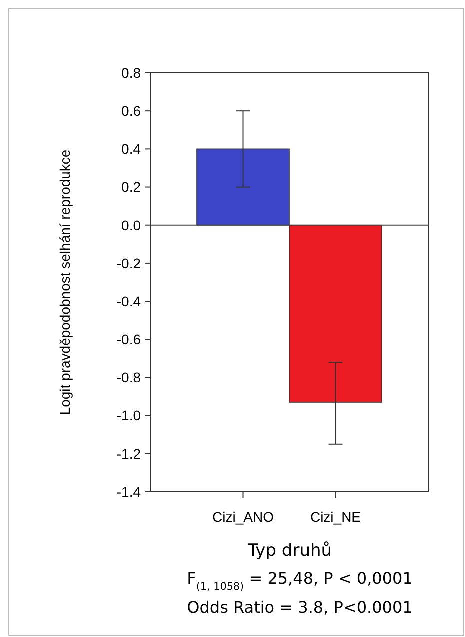  What do you see at coordinates (129, 378) in the screenshot?
I see `y-tick-label: -0.8` at bounding box center [129, 378].